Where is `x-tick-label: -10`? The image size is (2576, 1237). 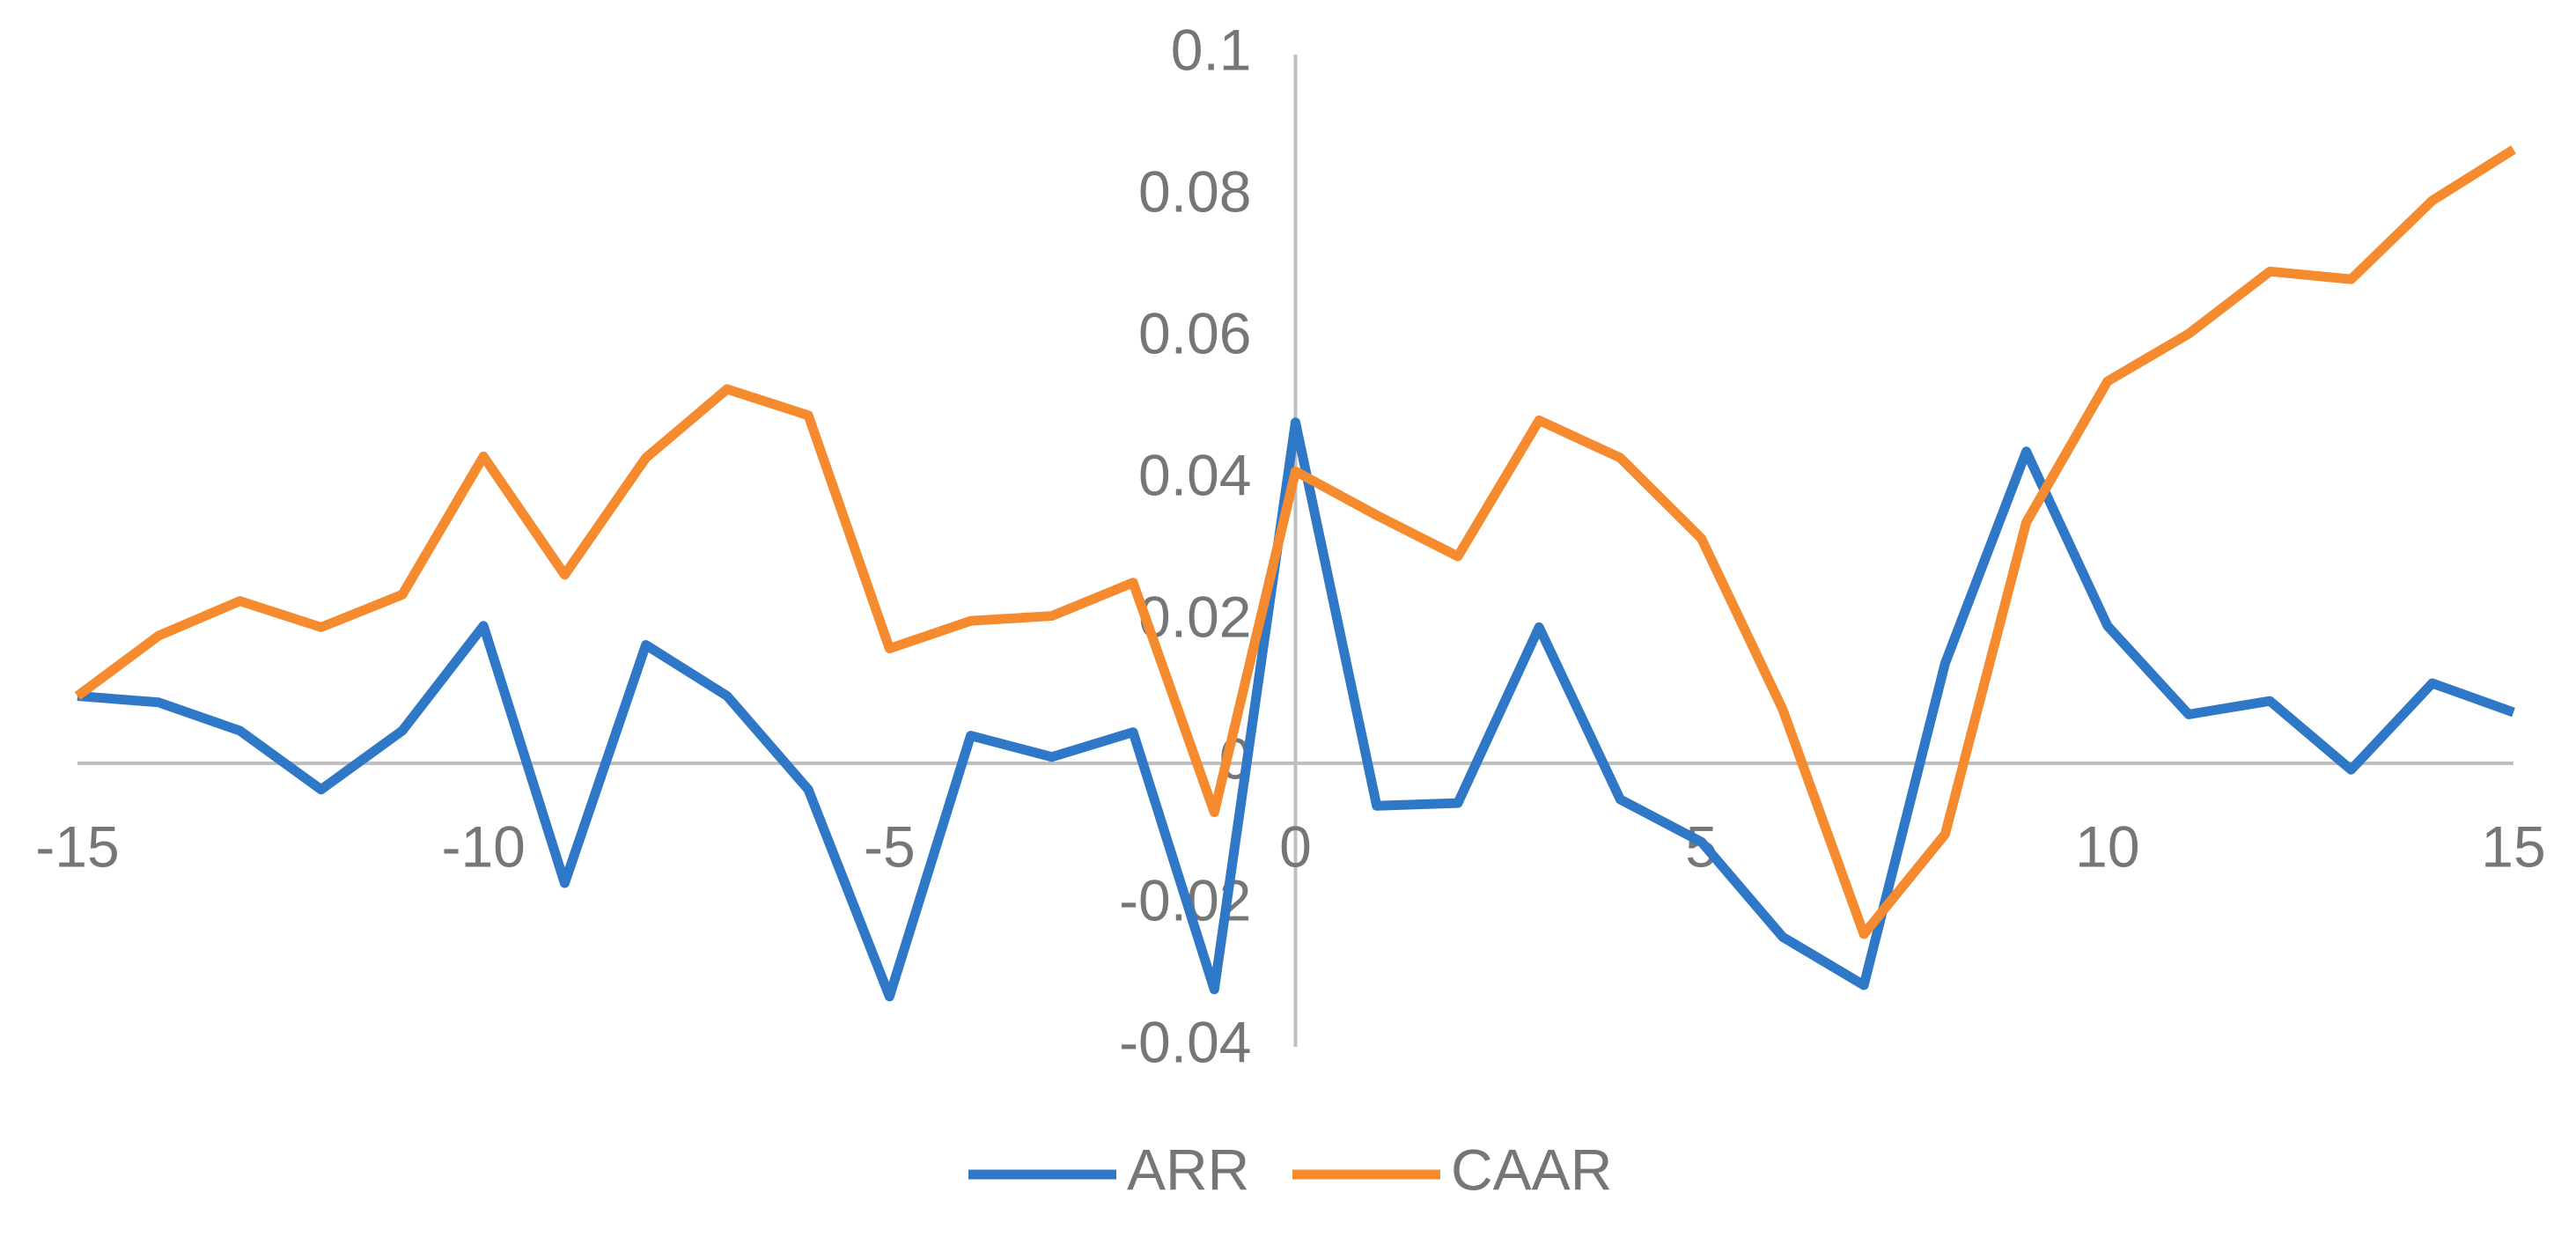
x-tick-label: -10 is located at coordinates (483, 846).